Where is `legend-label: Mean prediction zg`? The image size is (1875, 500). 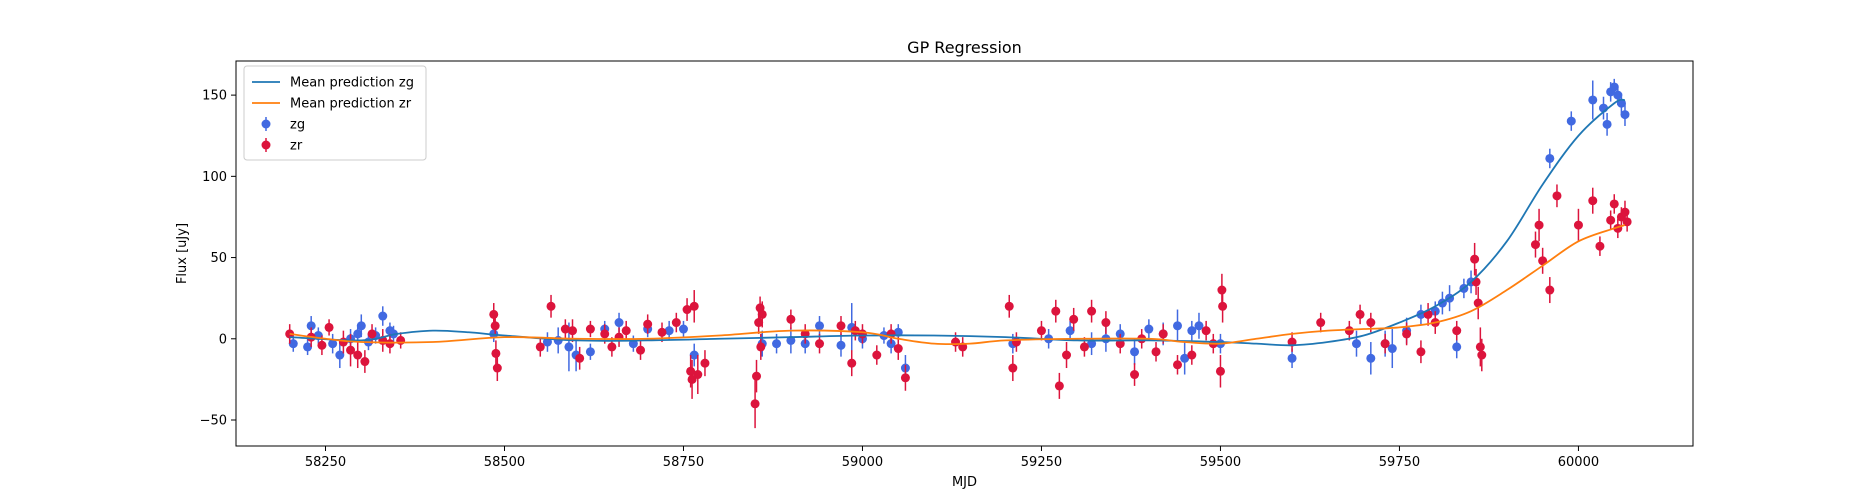 legend-label: Mean prediction zg is located at coordinates (352, 83).